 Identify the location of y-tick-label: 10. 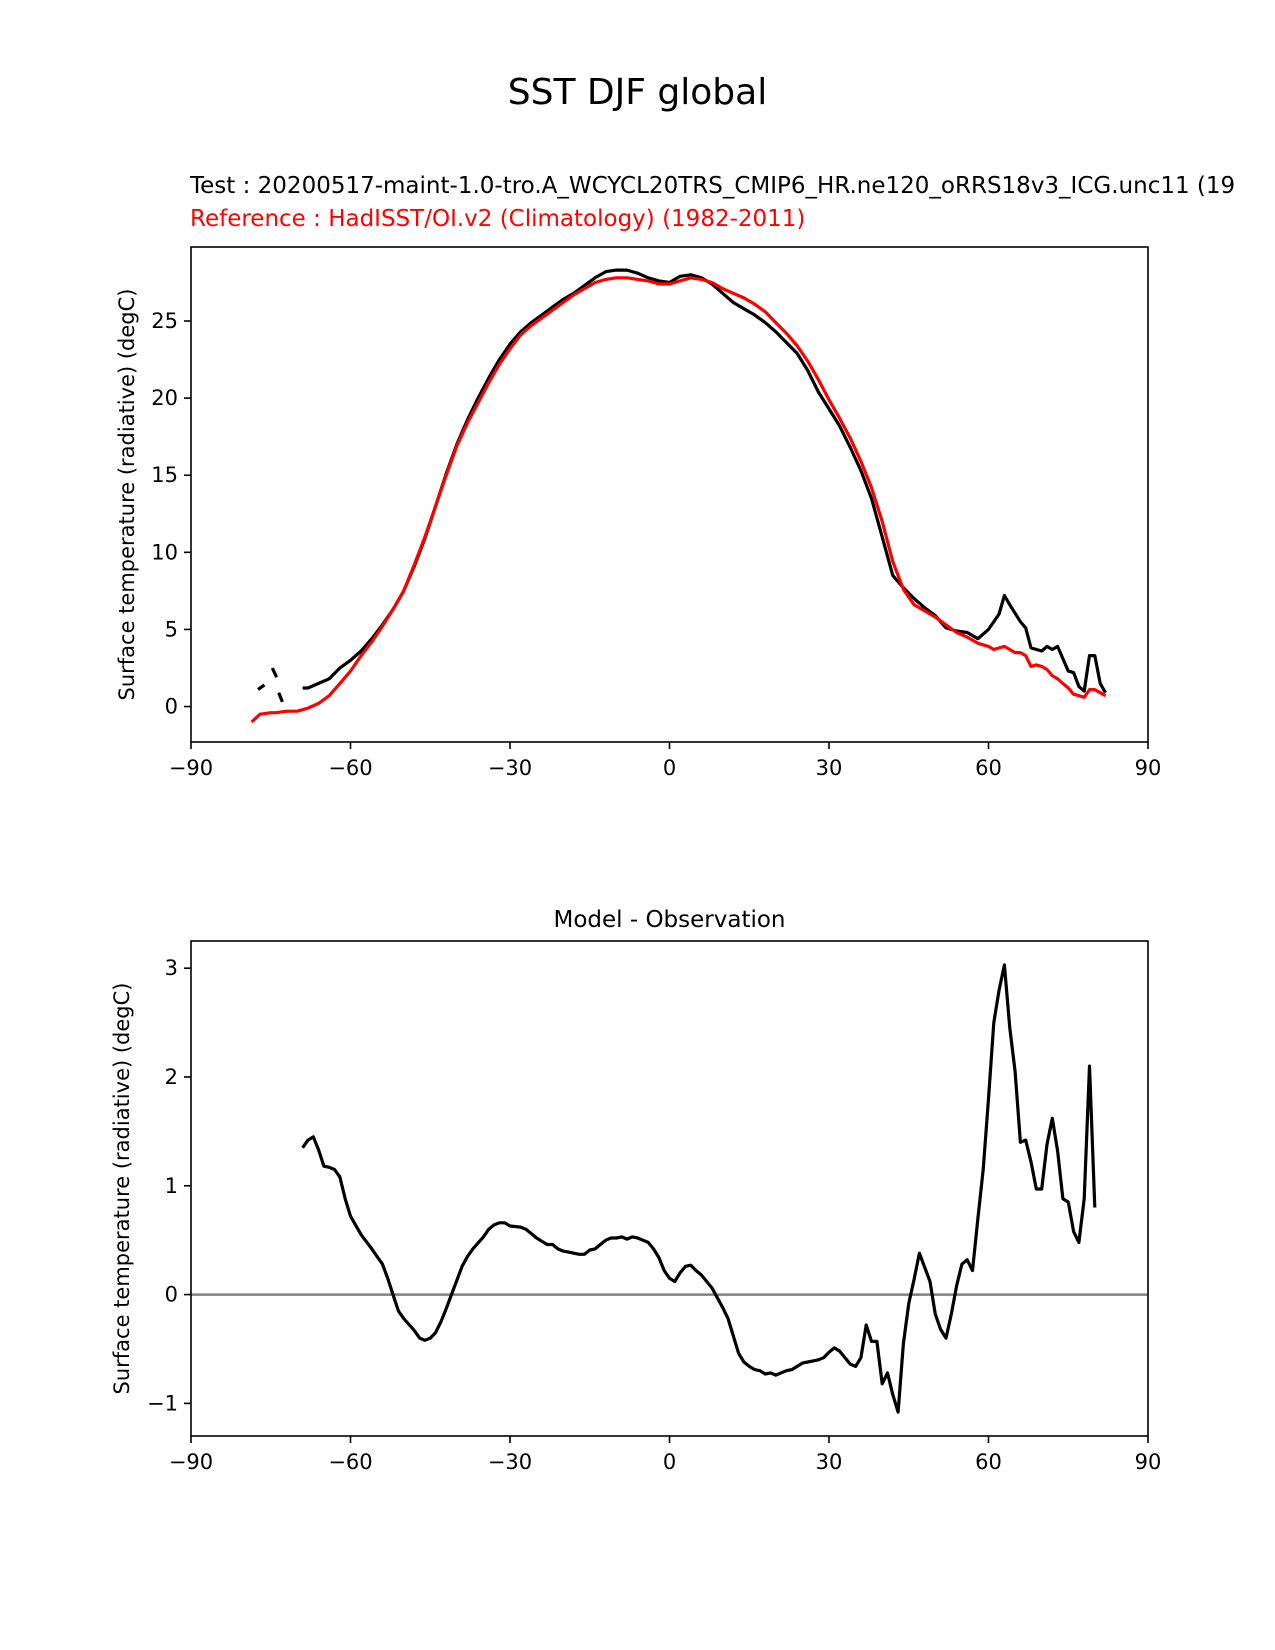
(164, 552).